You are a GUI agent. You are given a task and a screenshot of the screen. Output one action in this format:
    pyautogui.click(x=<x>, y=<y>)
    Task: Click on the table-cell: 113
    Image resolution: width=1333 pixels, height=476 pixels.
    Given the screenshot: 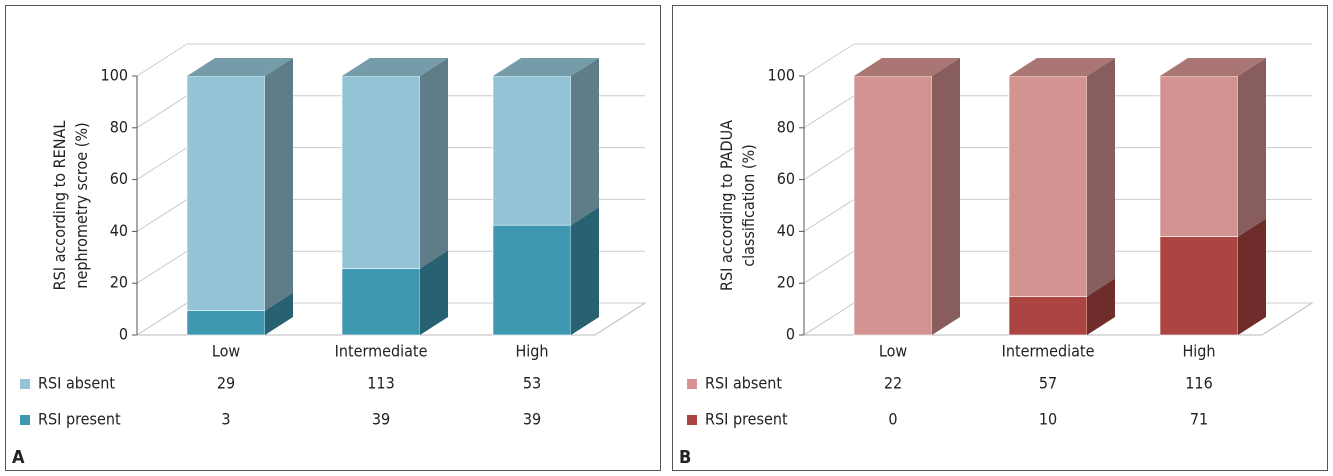 What is the action you would take?
    pyautogui.click(x=380, y=383)
    